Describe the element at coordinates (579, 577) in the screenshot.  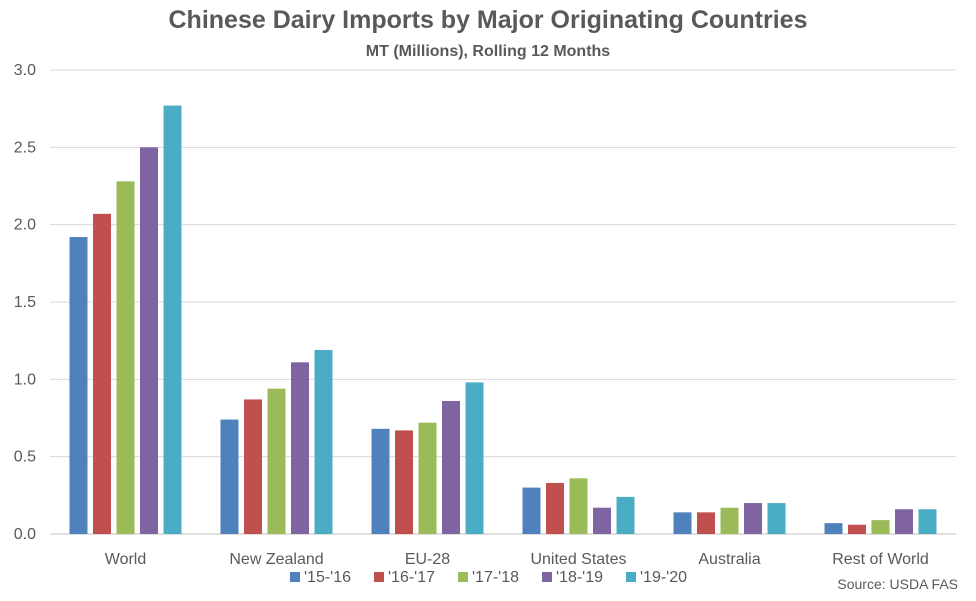
I see `legend-label: '18-'19` at that location.